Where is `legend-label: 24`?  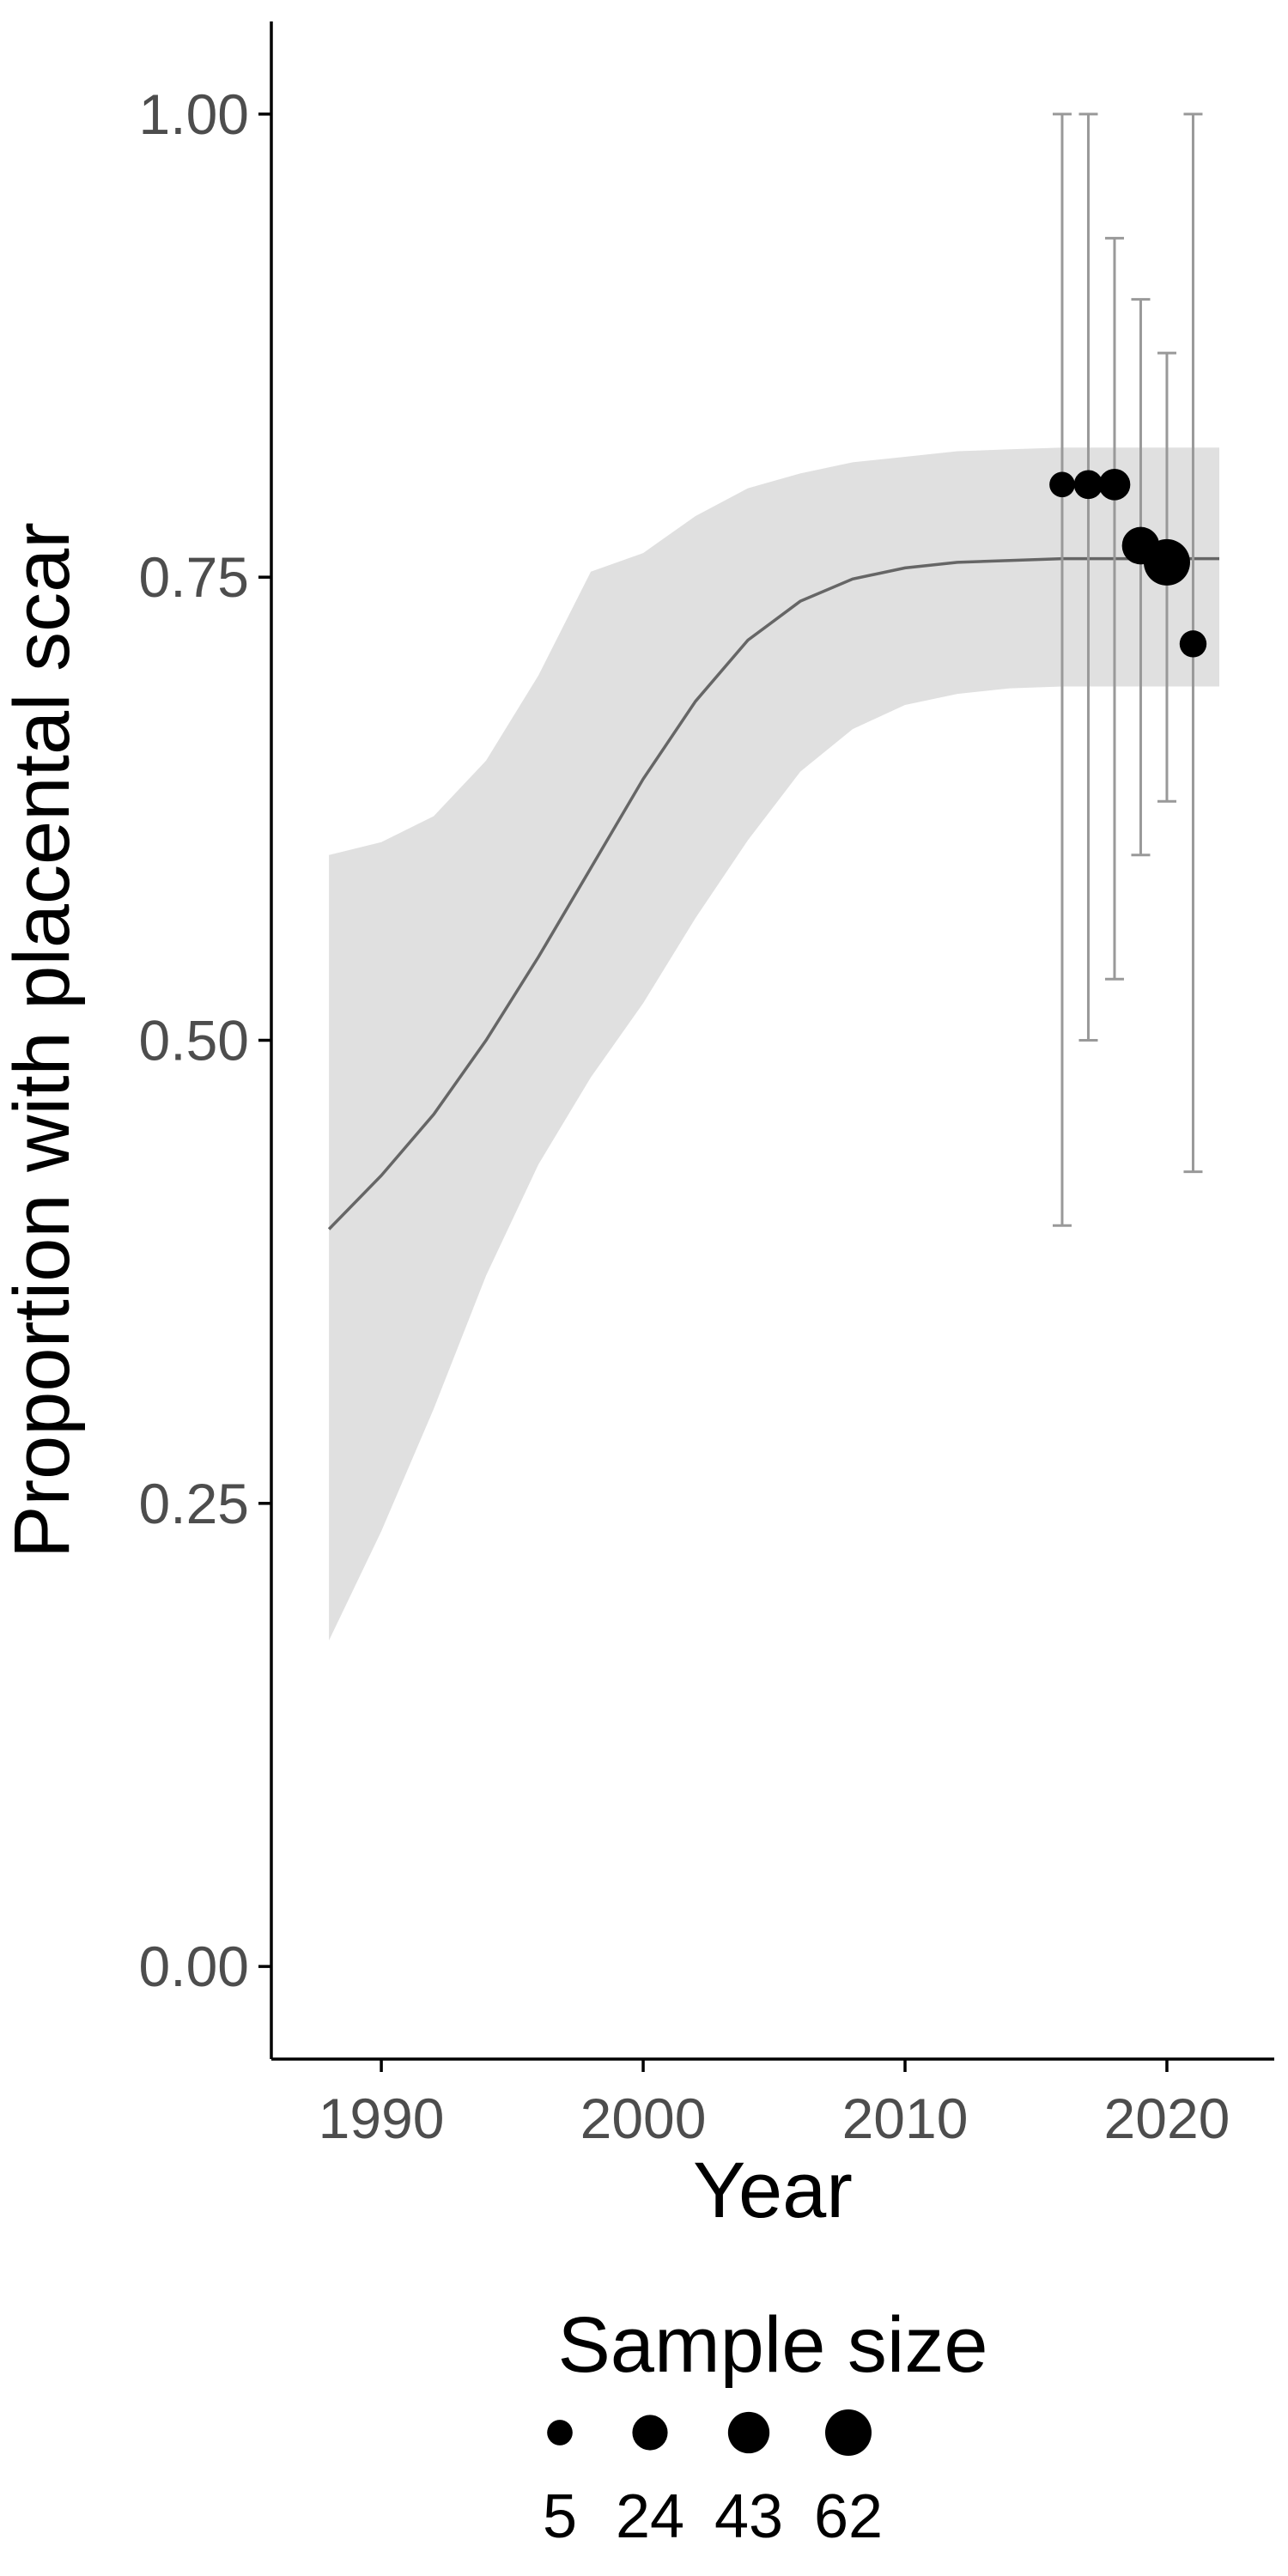
legend-label: 24 is located at coordinates (650, 2516).